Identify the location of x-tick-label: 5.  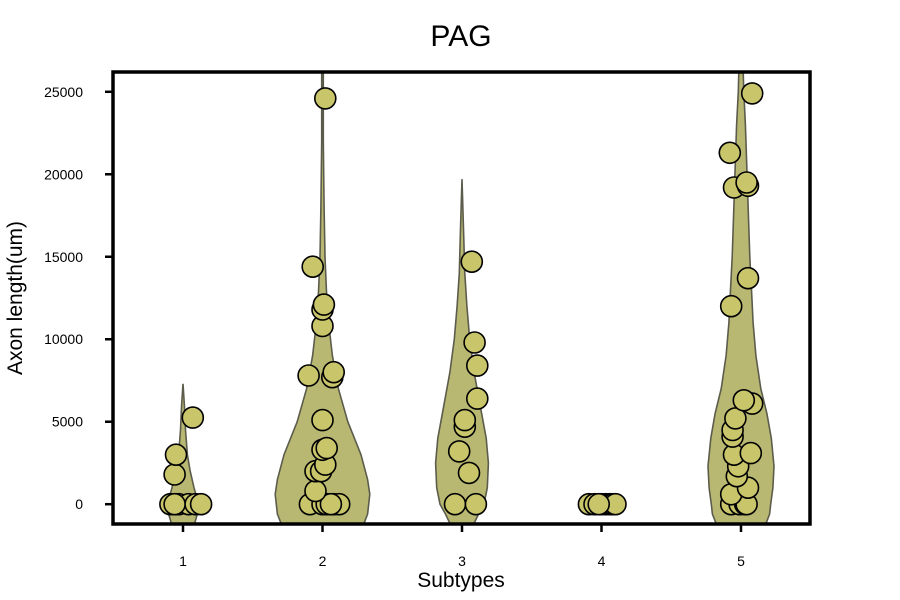
(741, 561).